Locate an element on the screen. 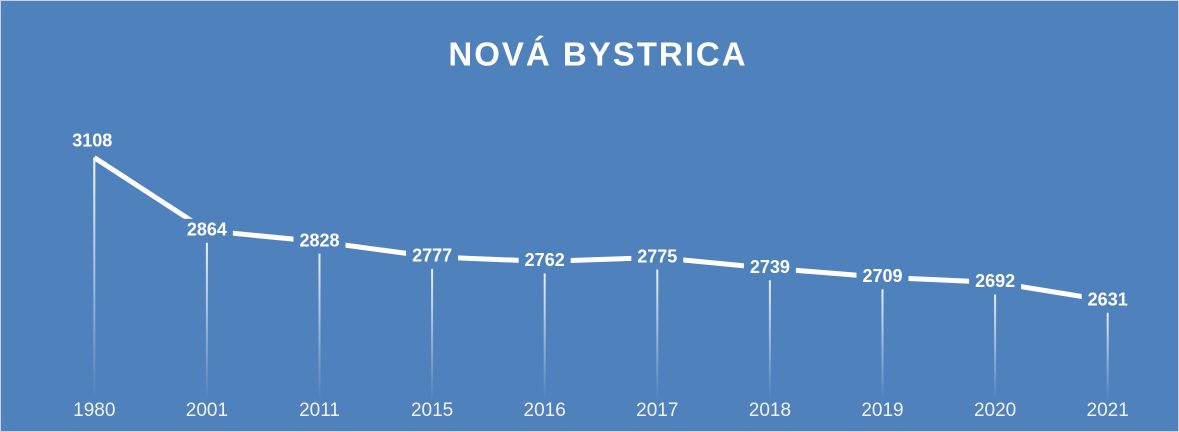 The height and width of the screenshot is (432, 1179). data-label: 2777 is located at coordinates (432, 256).